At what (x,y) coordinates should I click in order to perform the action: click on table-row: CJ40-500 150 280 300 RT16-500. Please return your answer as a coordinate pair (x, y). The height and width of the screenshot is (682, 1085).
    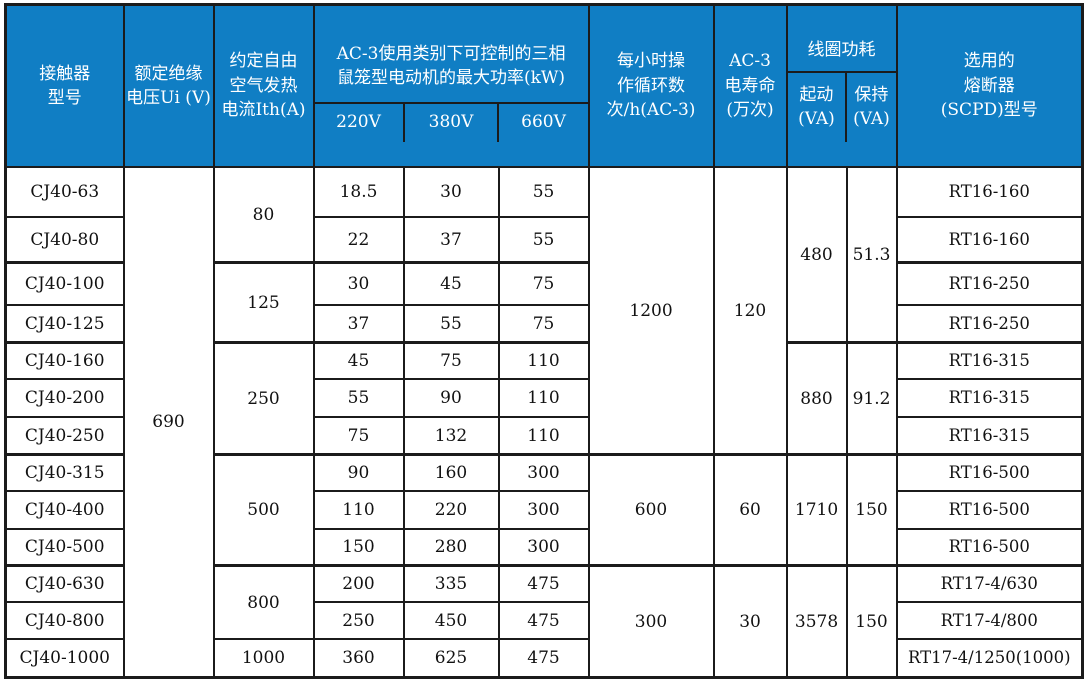
    Looking at the image, I should click on (544, 547).